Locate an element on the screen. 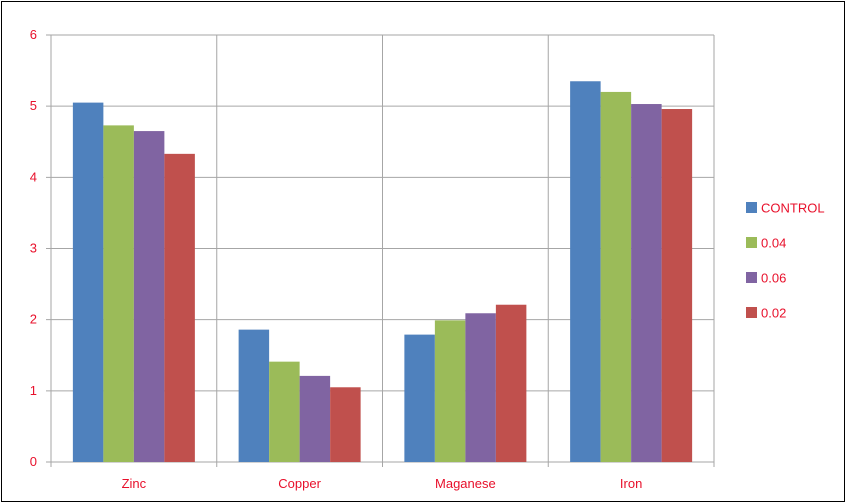  legend-label: 0.04 is located at coordinates (773, 243).